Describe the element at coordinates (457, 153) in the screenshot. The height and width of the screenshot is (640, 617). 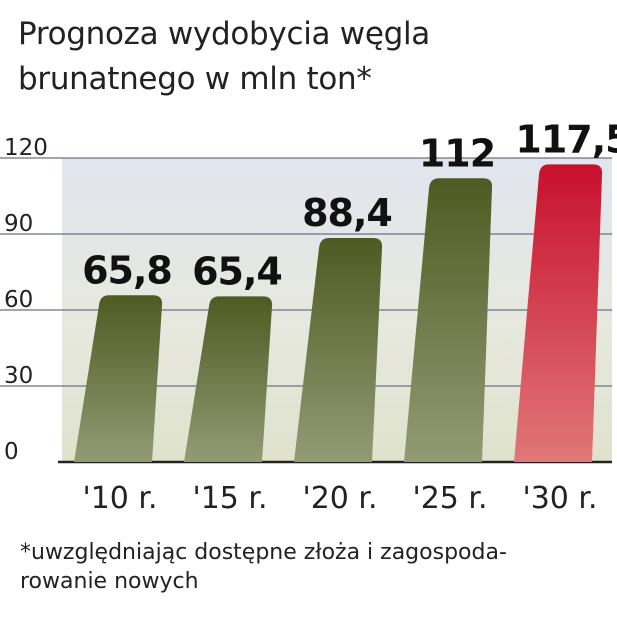
I see `bar-value-label: 112` at that location.